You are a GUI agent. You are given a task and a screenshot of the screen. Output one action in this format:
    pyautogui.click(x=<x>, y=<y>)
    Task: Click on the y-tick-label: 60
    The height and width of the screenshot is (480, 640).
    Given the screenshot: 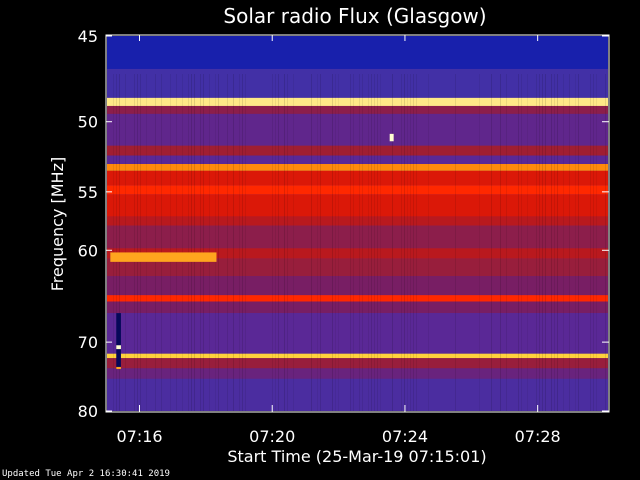 What is the action you would take?
    pyautogui.click(x=88, y=250)
    